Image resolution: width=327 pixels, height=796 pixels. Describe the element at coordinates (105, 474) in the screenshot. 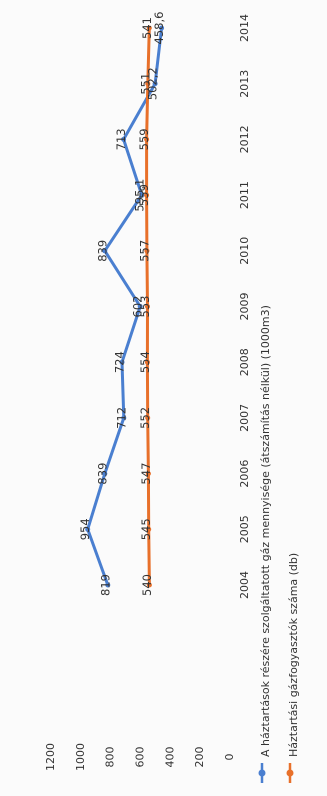

I see `series-1-point-2006` at that location.